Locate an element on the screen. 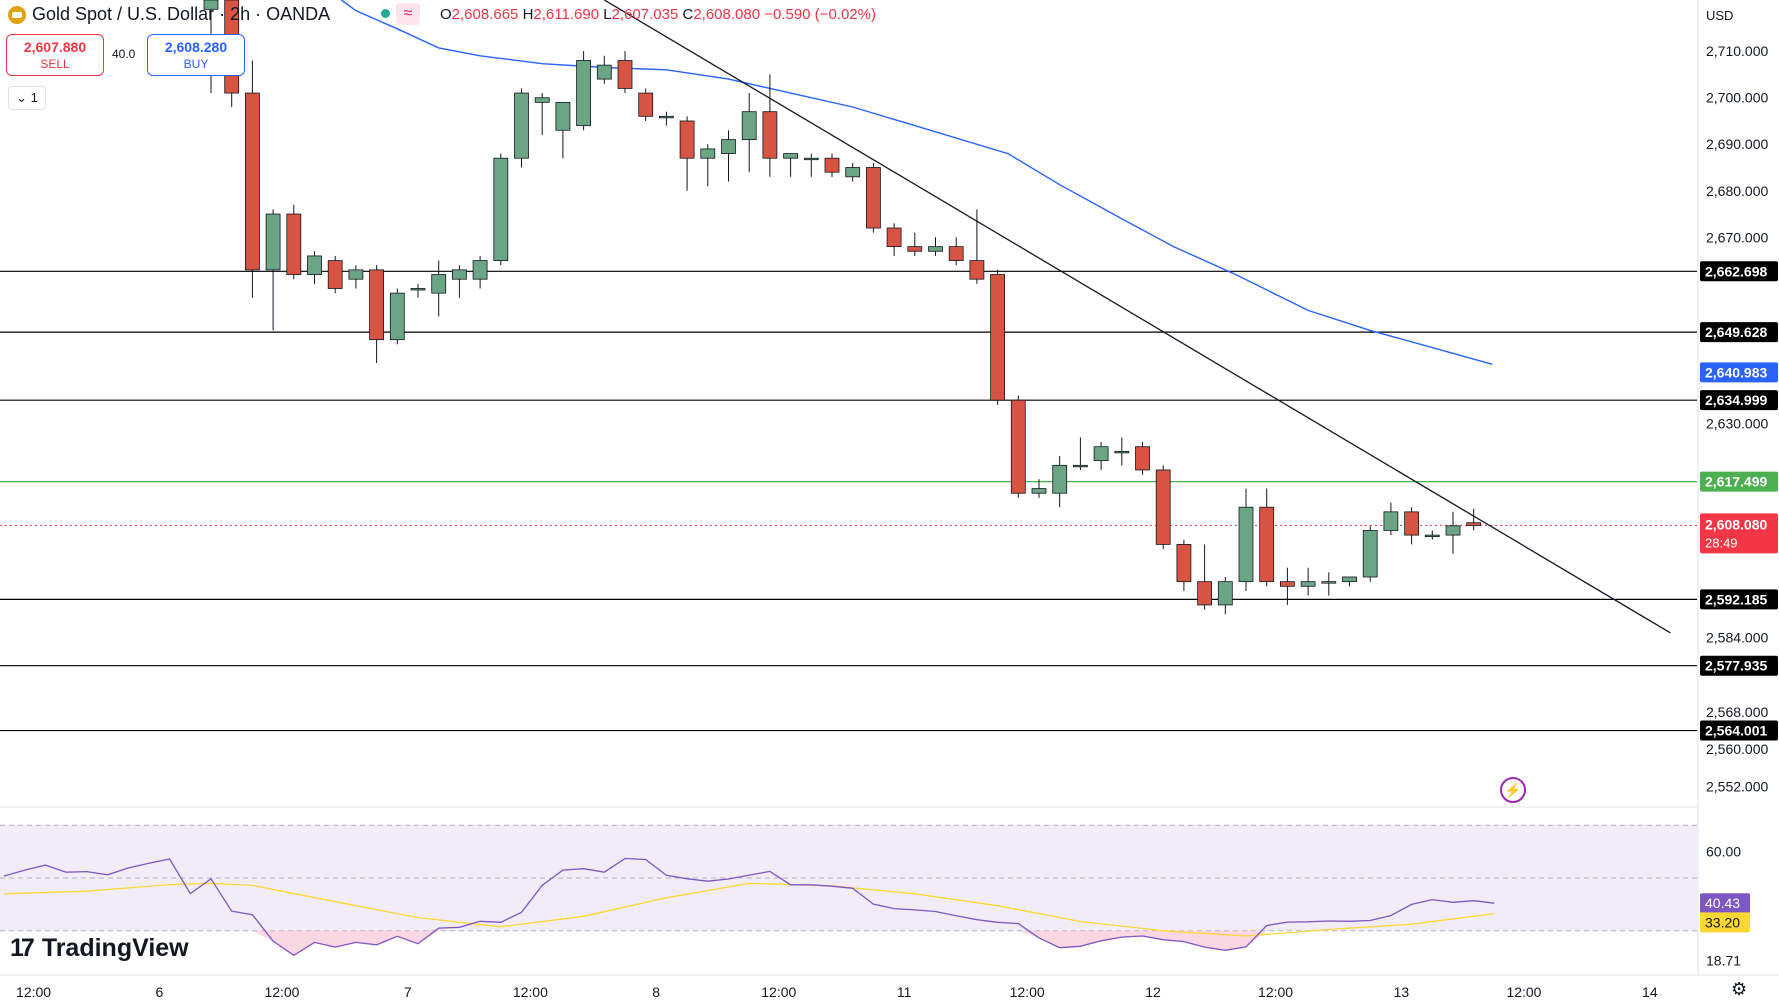  market-status-icon is located at coordinates (385, 13).